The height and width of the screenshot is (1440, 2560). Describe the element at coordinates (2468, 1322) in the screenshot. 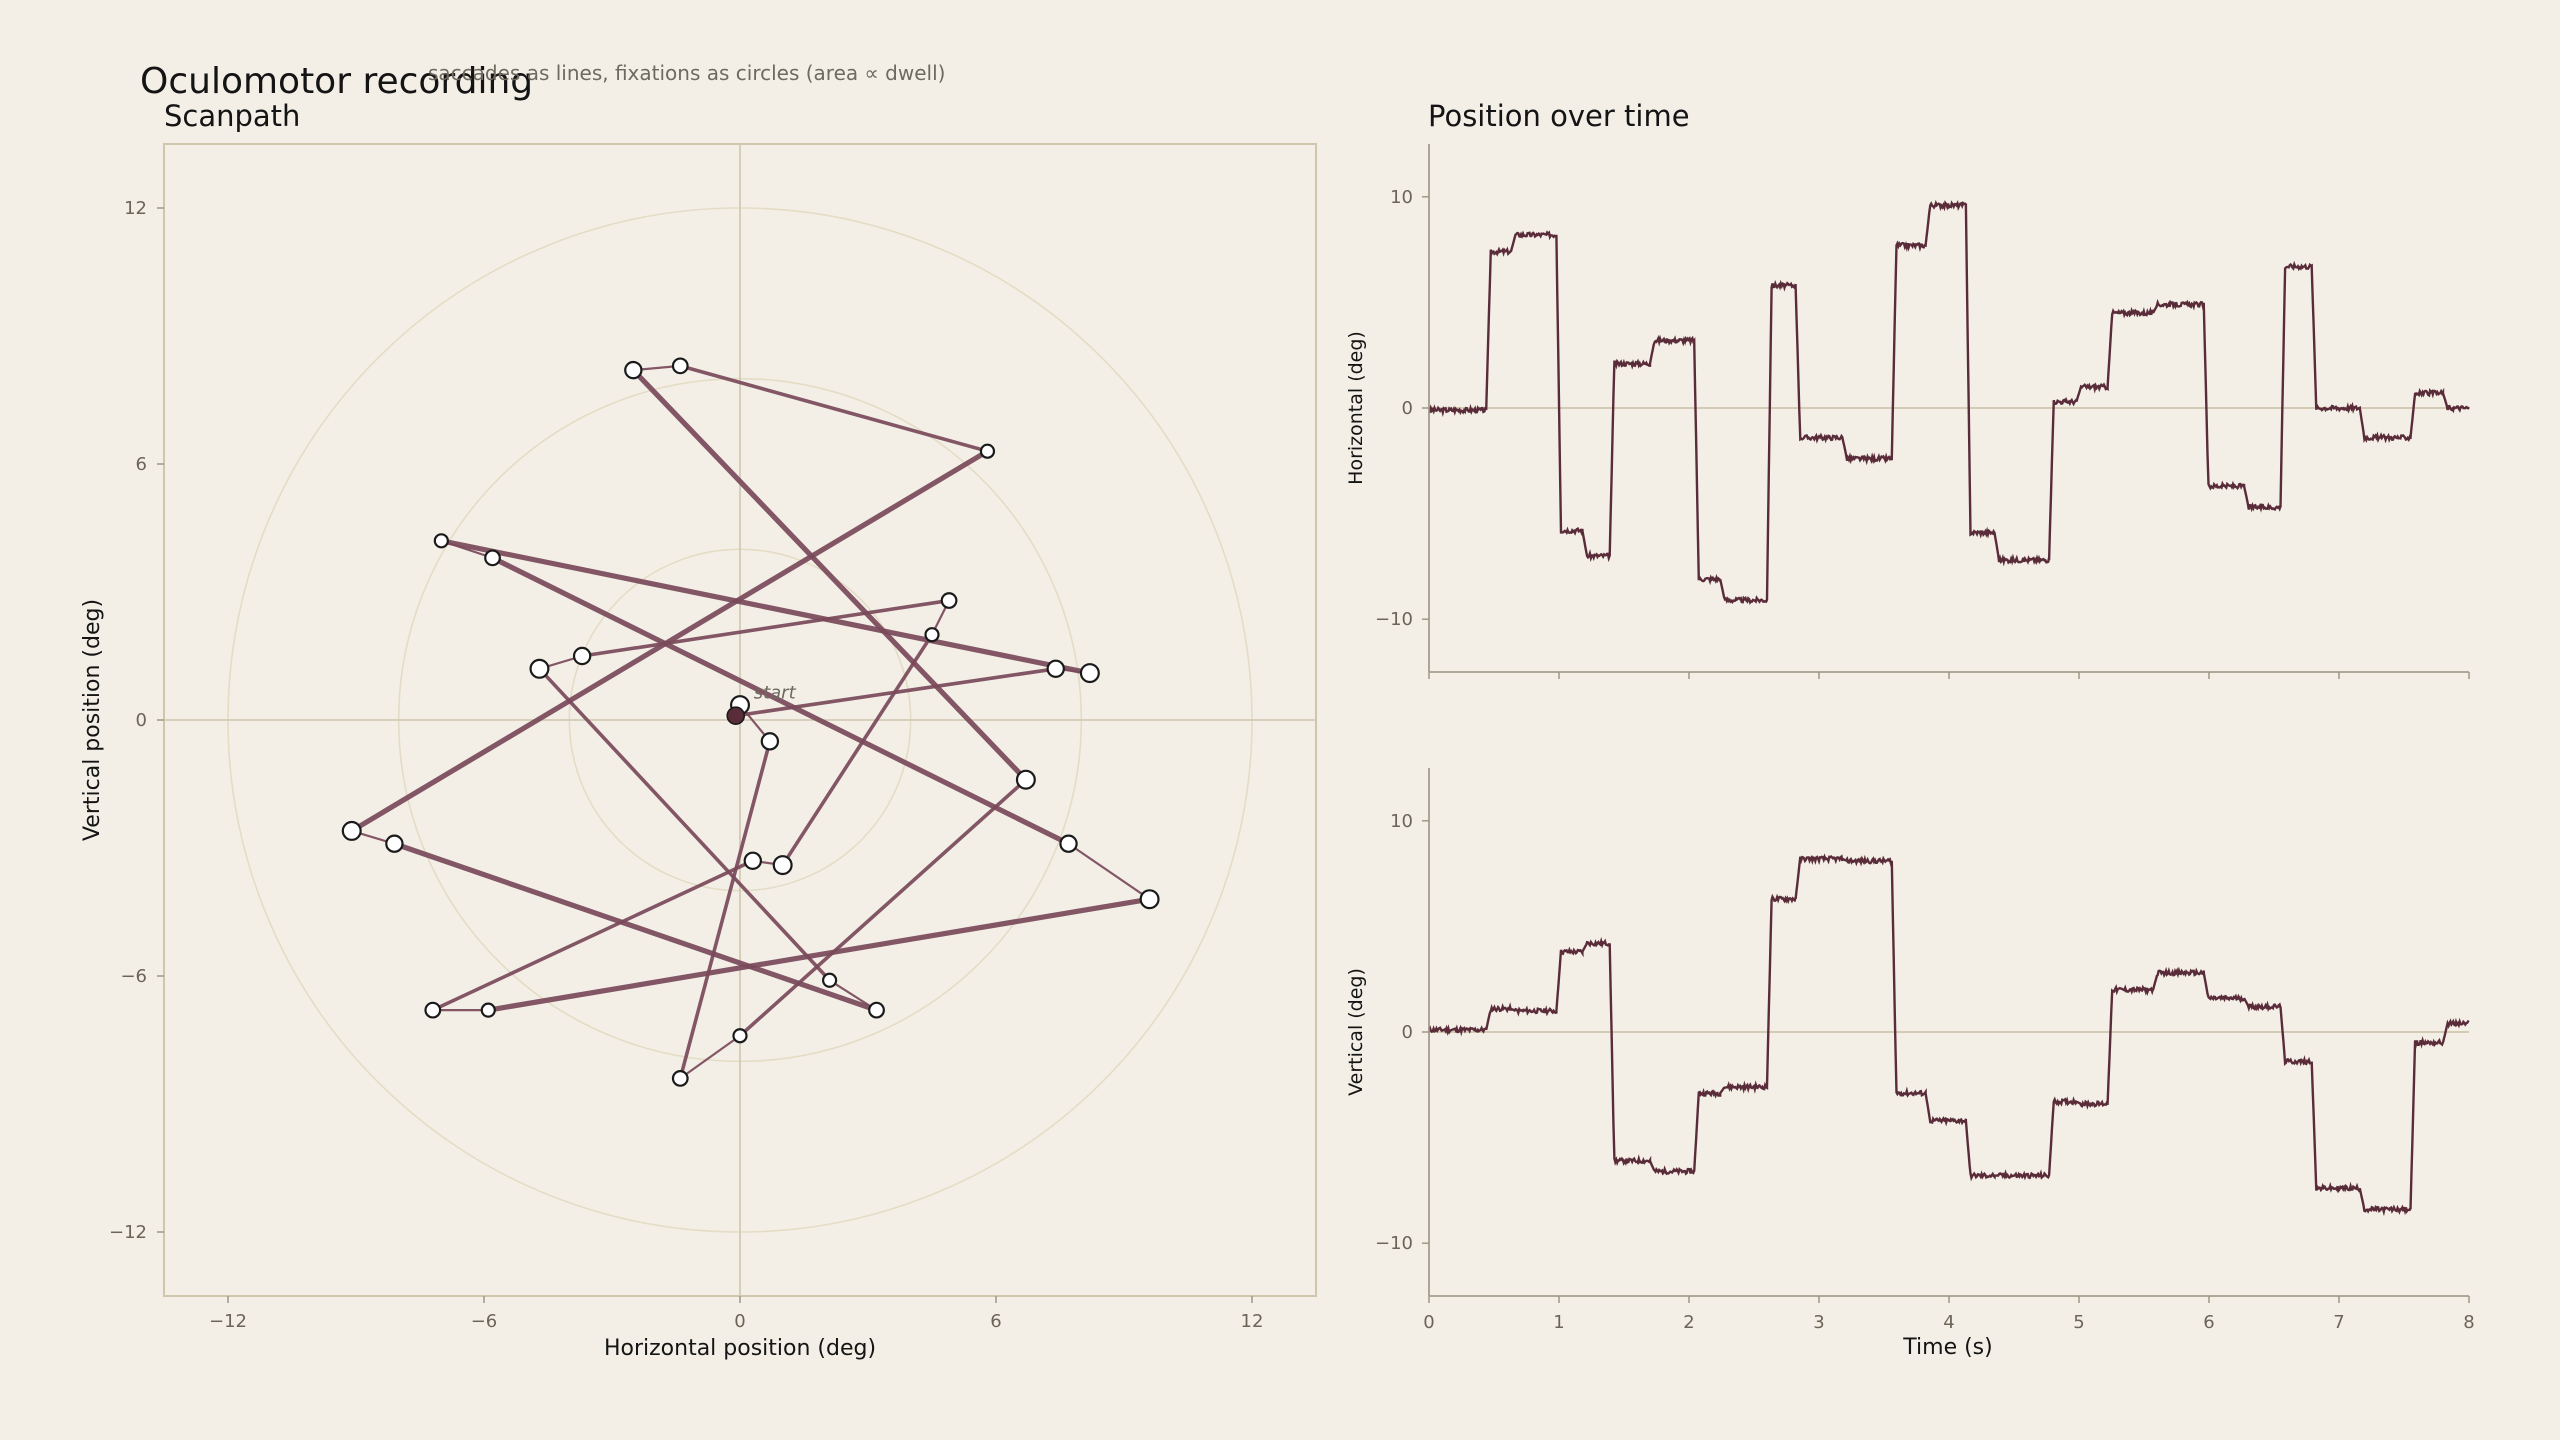

I see `x-tick-label: 8` at that location.